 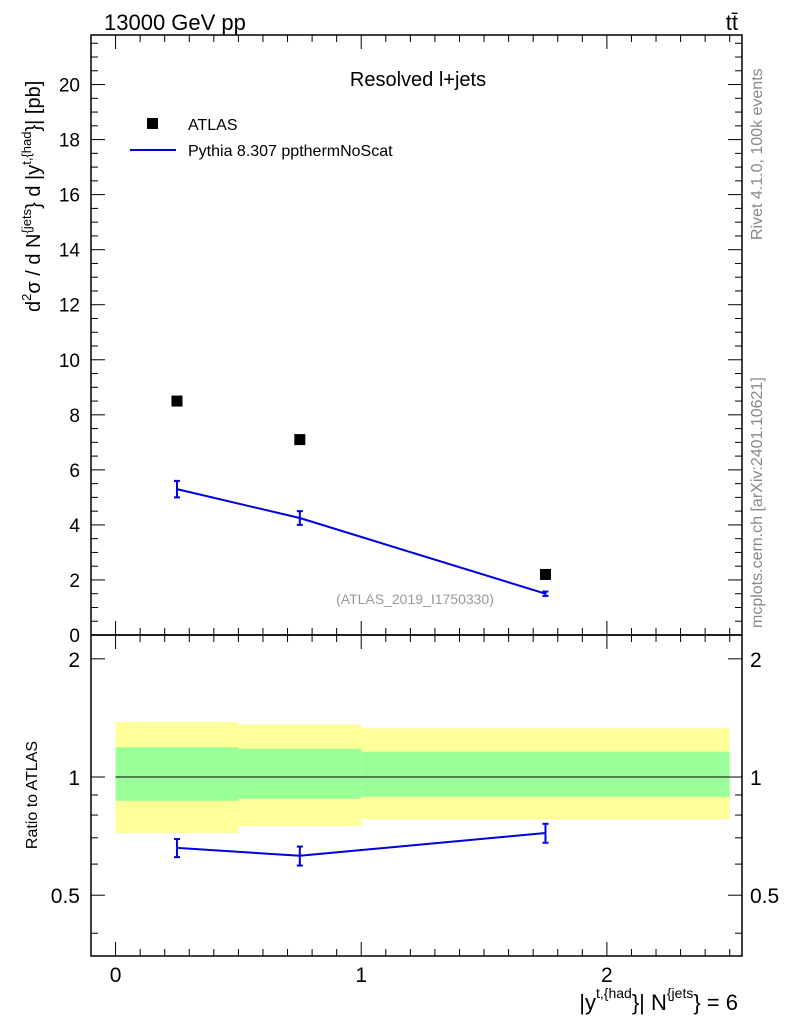 I want to click on rivet-label: Rivet 4.1.0, 100k events, so click(x=757, y=154).